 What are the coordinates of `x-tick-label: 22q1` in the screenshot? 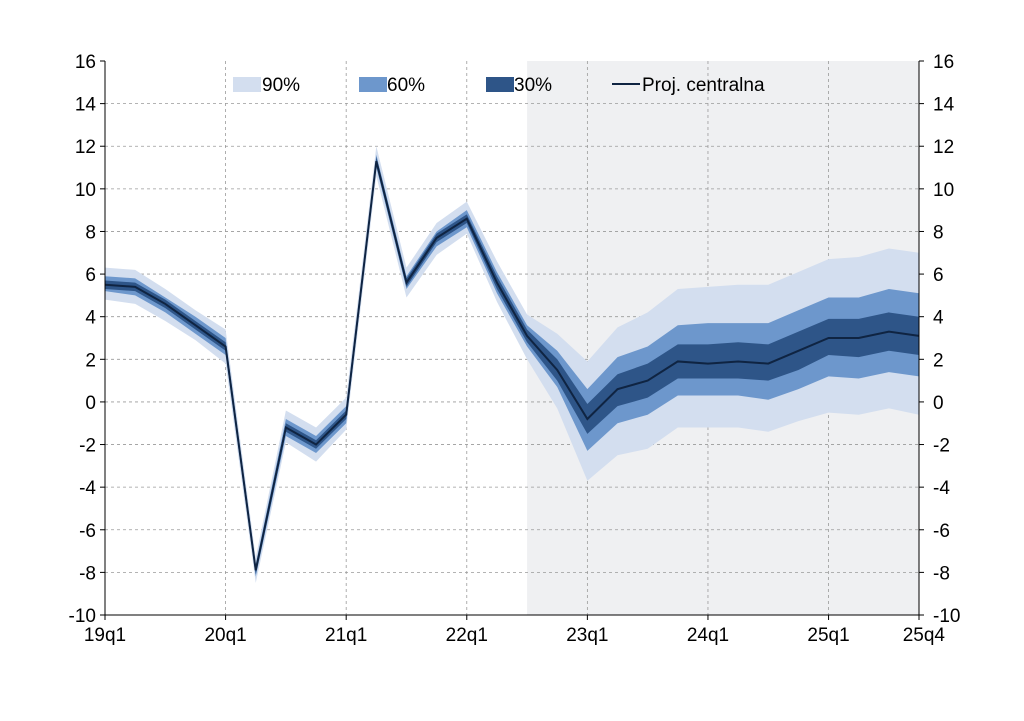 It's located at (467, 635).